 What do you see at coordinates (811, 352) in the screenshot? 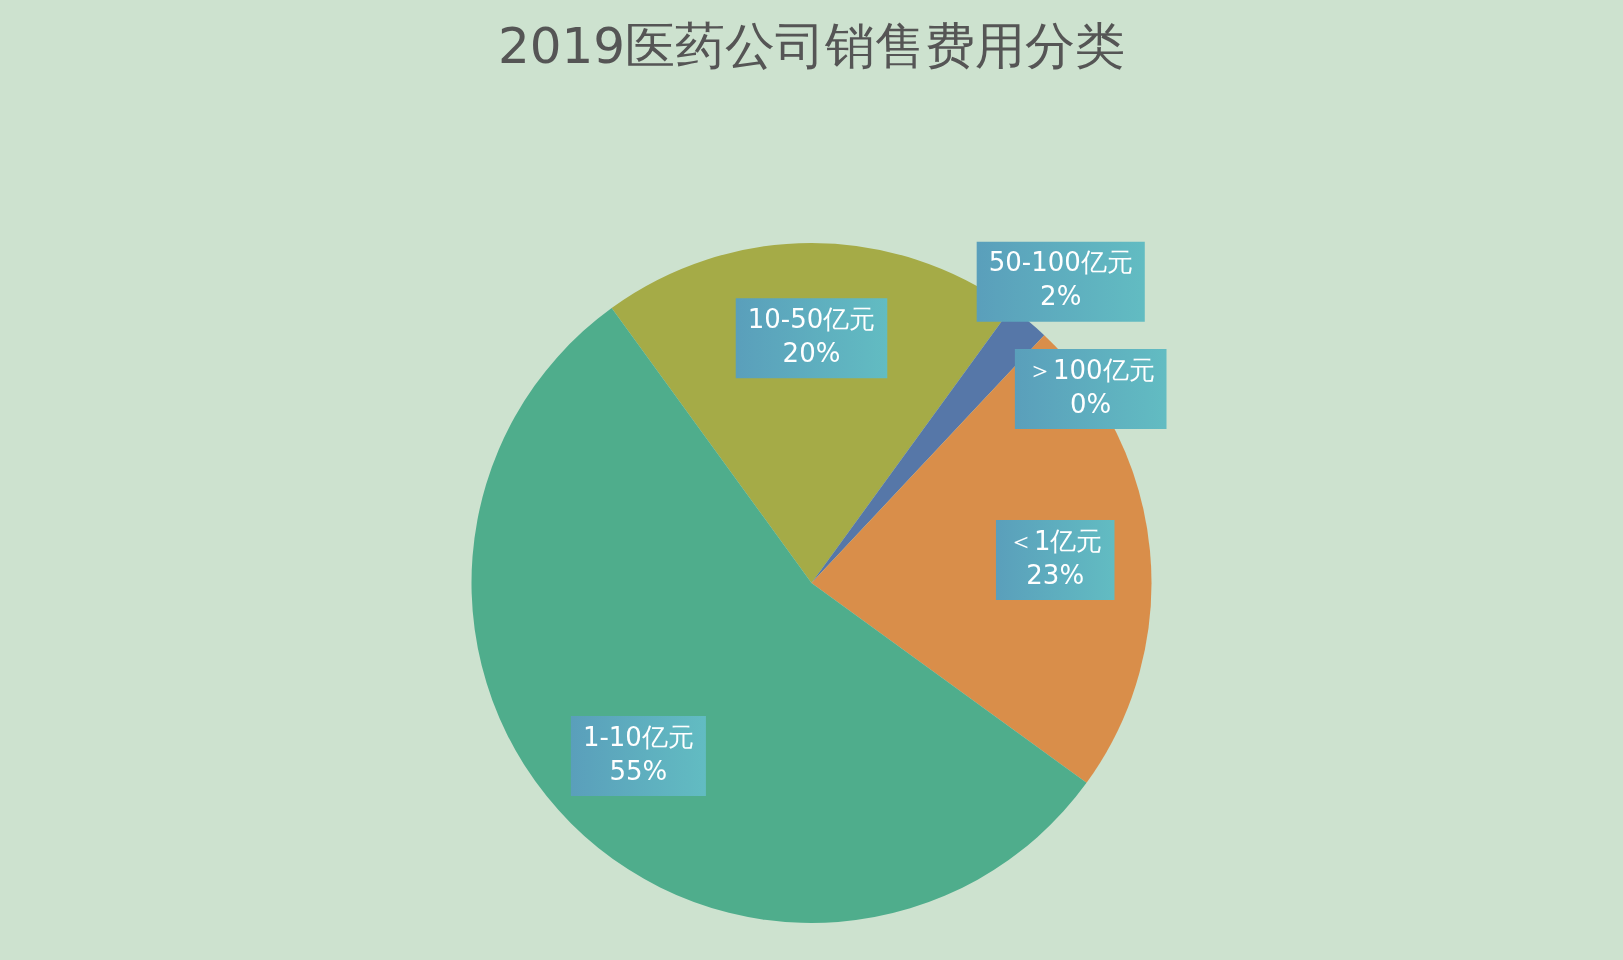
I see `data-label: 20%` at bounding box center [811, 352].